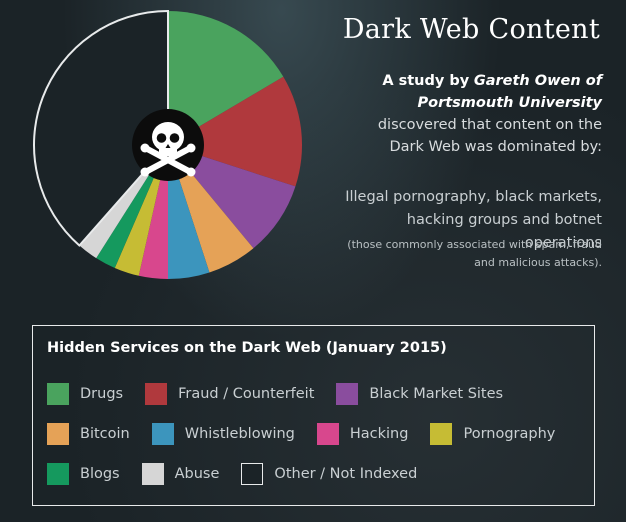 Image resolution: width=626 pixels, height=522 pixels. I want to click on legend-label: Blogs, so click(100, 474).